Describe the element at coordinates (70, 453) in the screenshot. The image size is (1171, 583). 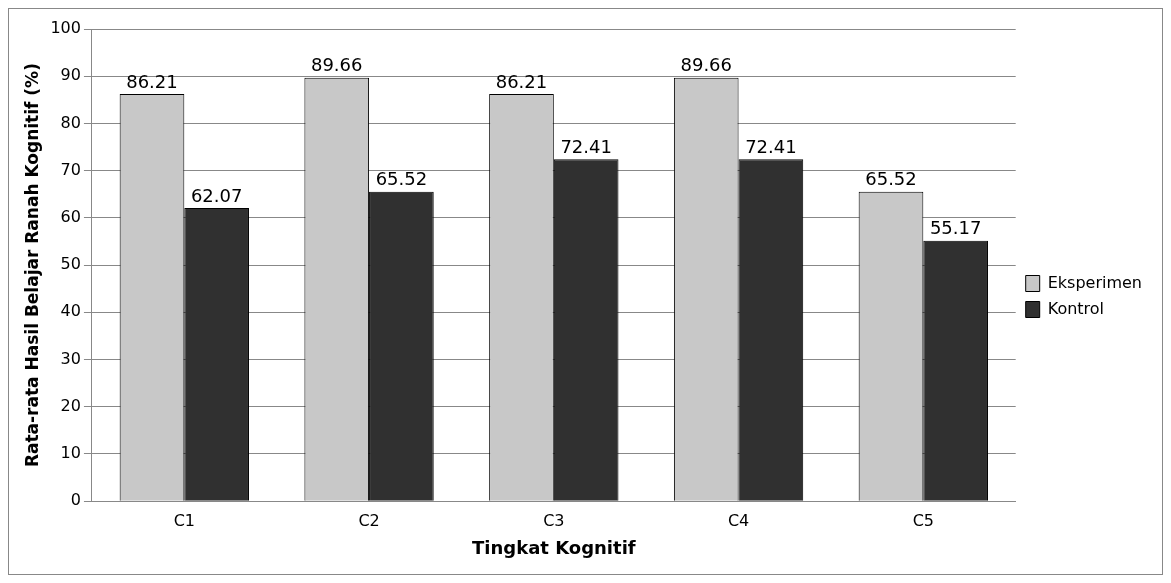
I see `y-tick-label: 10` at that location.